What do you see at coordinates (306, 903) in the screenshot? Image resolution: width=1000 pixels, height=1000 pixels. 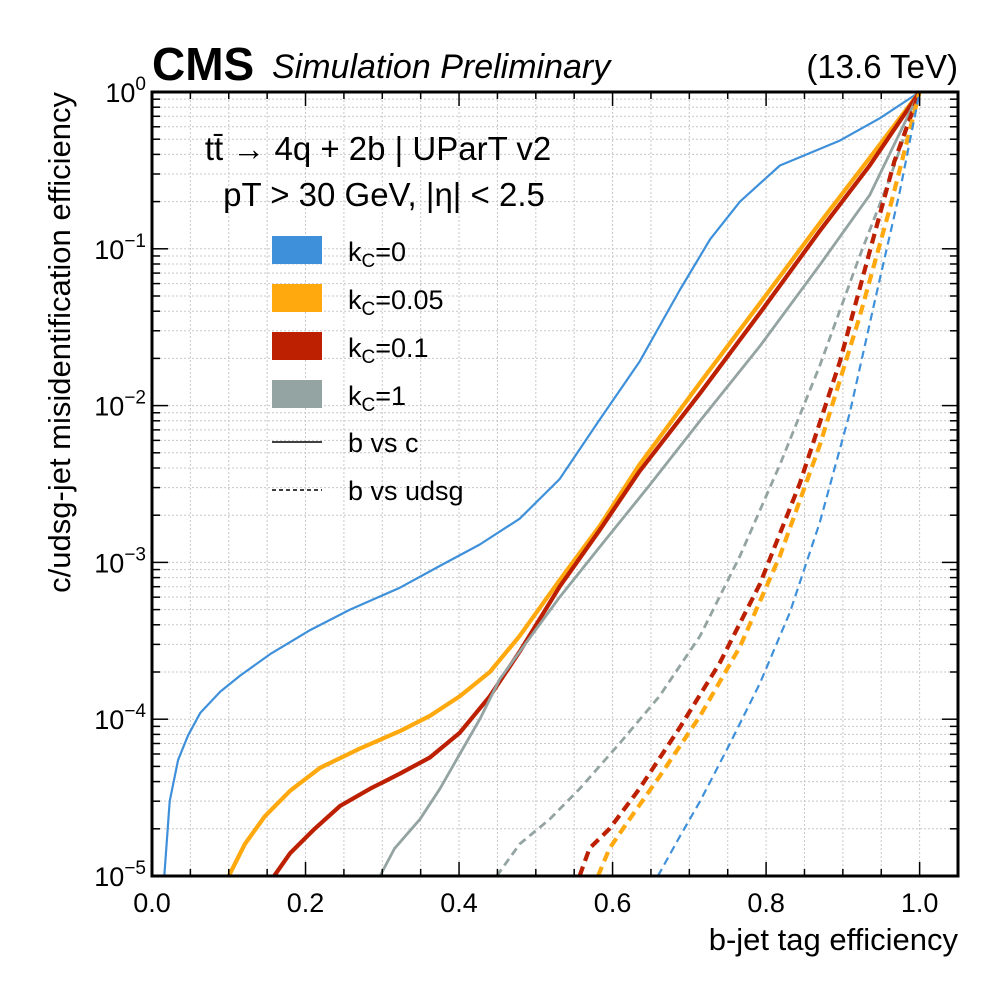 I see `x-tick-label: 0.2` at bounding box center [306, 903].